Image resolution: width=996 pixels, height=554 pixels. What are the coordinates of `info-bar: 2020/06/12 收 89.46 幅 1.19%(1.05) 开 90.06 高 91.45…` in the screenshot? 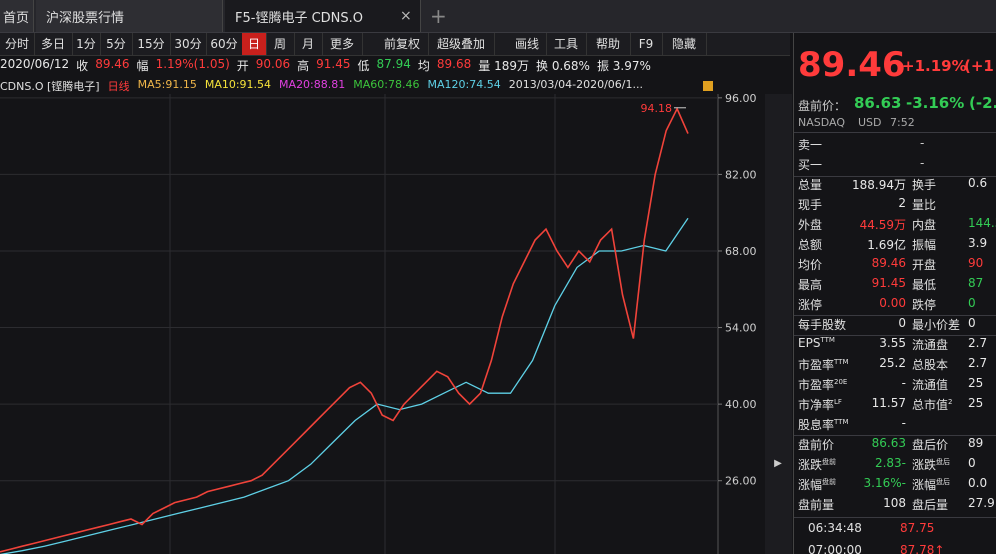 It's located at (325, 66).